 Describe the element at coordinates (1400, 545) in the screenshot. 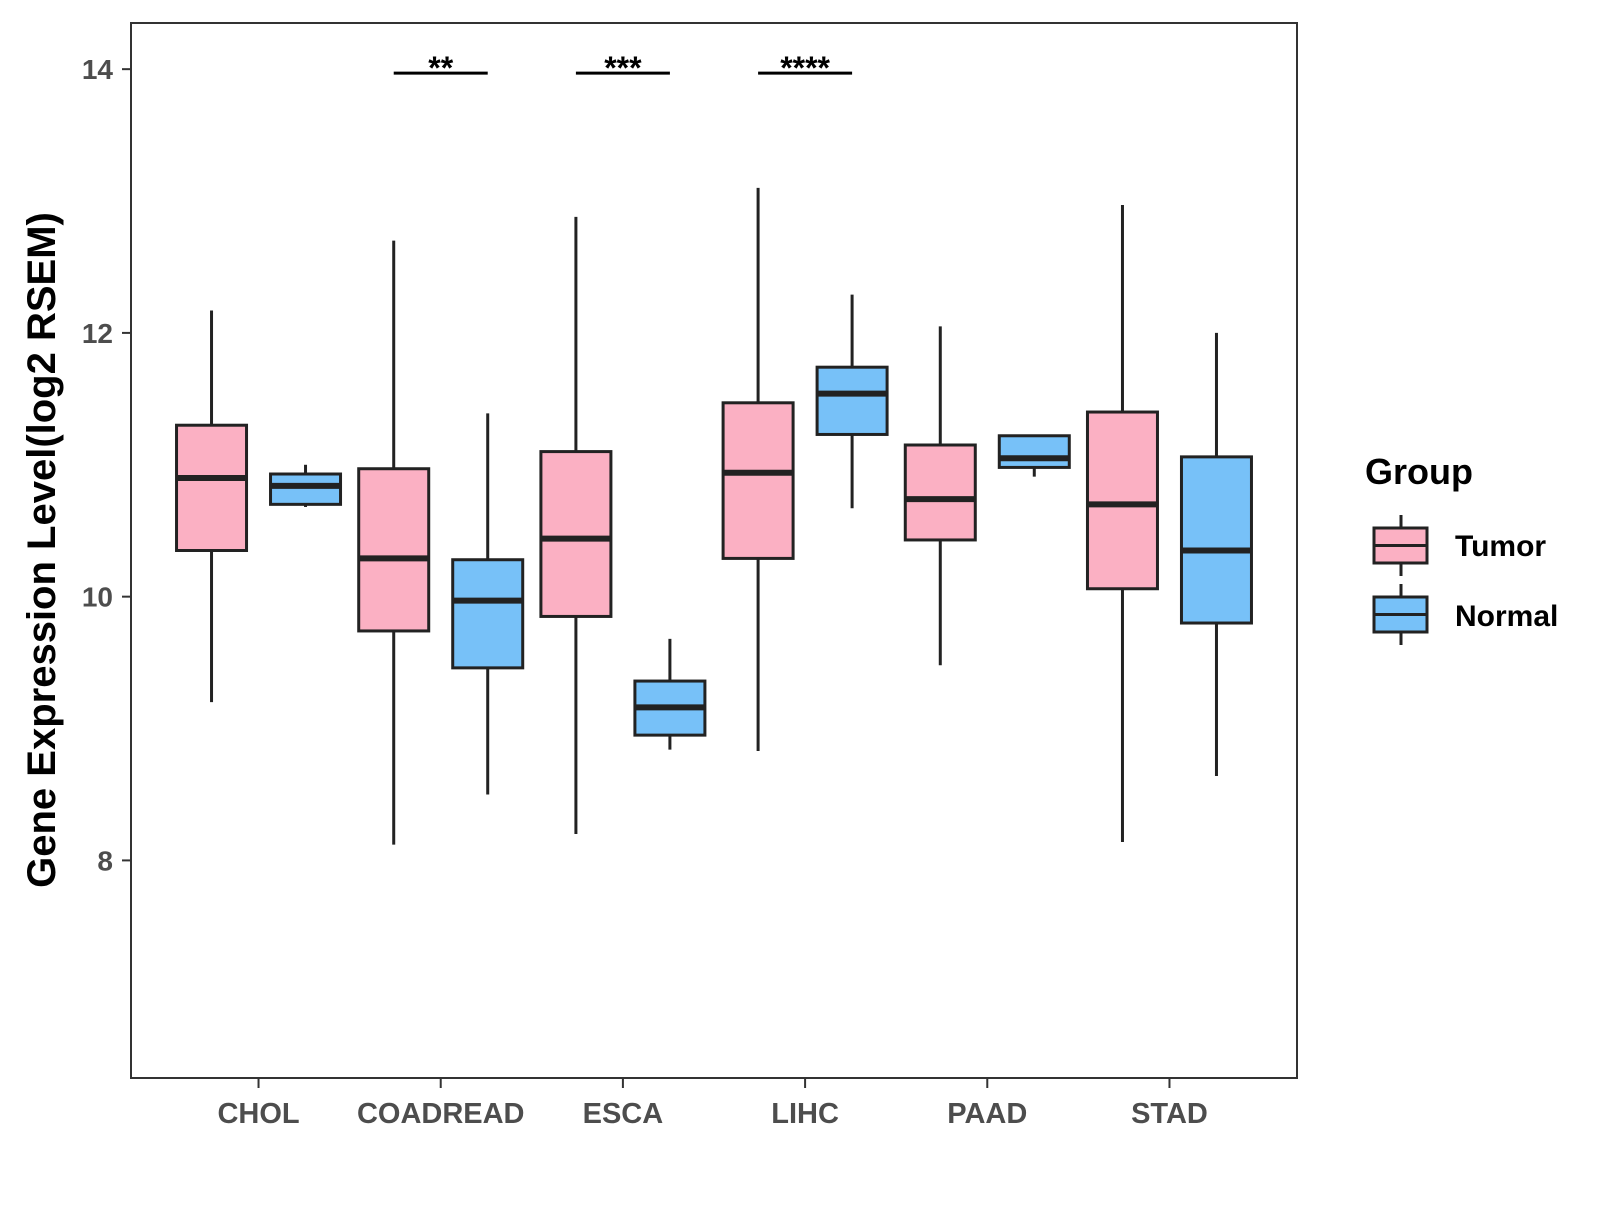

I see `legend-key-tumor` at that location.